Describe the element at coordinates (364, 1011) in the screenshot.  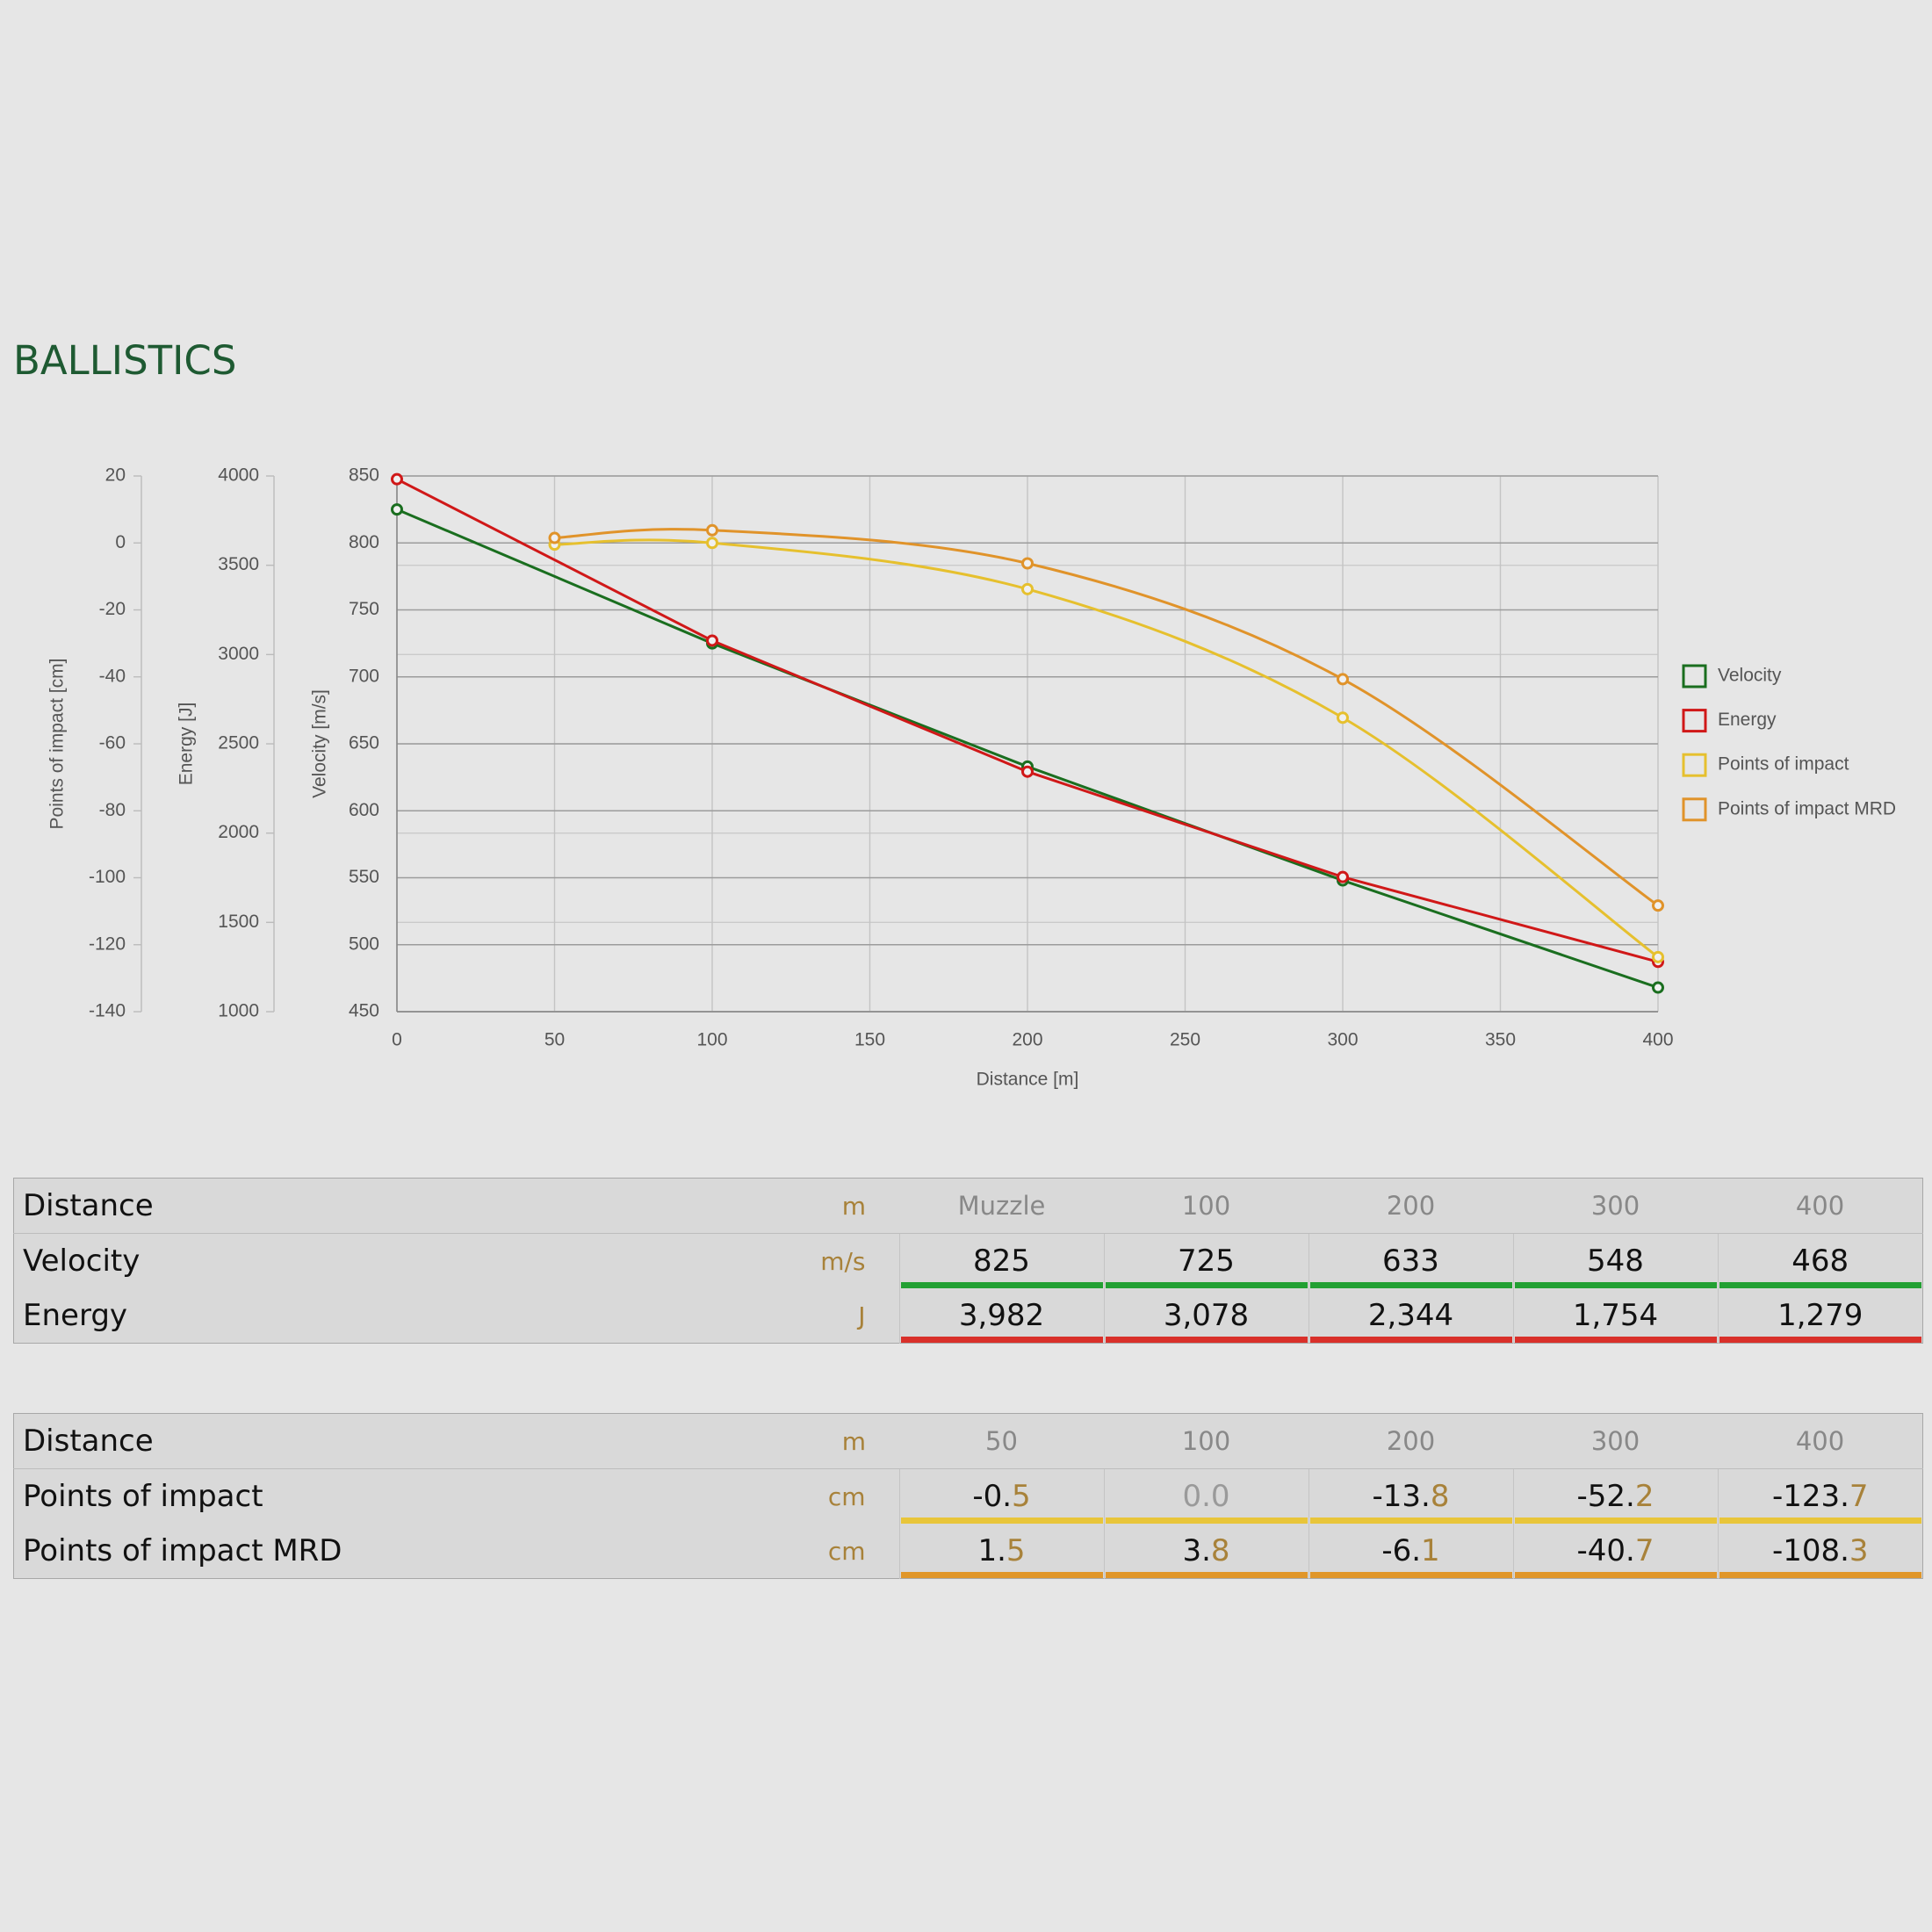
I see `y-tick-label: 450` at that location.